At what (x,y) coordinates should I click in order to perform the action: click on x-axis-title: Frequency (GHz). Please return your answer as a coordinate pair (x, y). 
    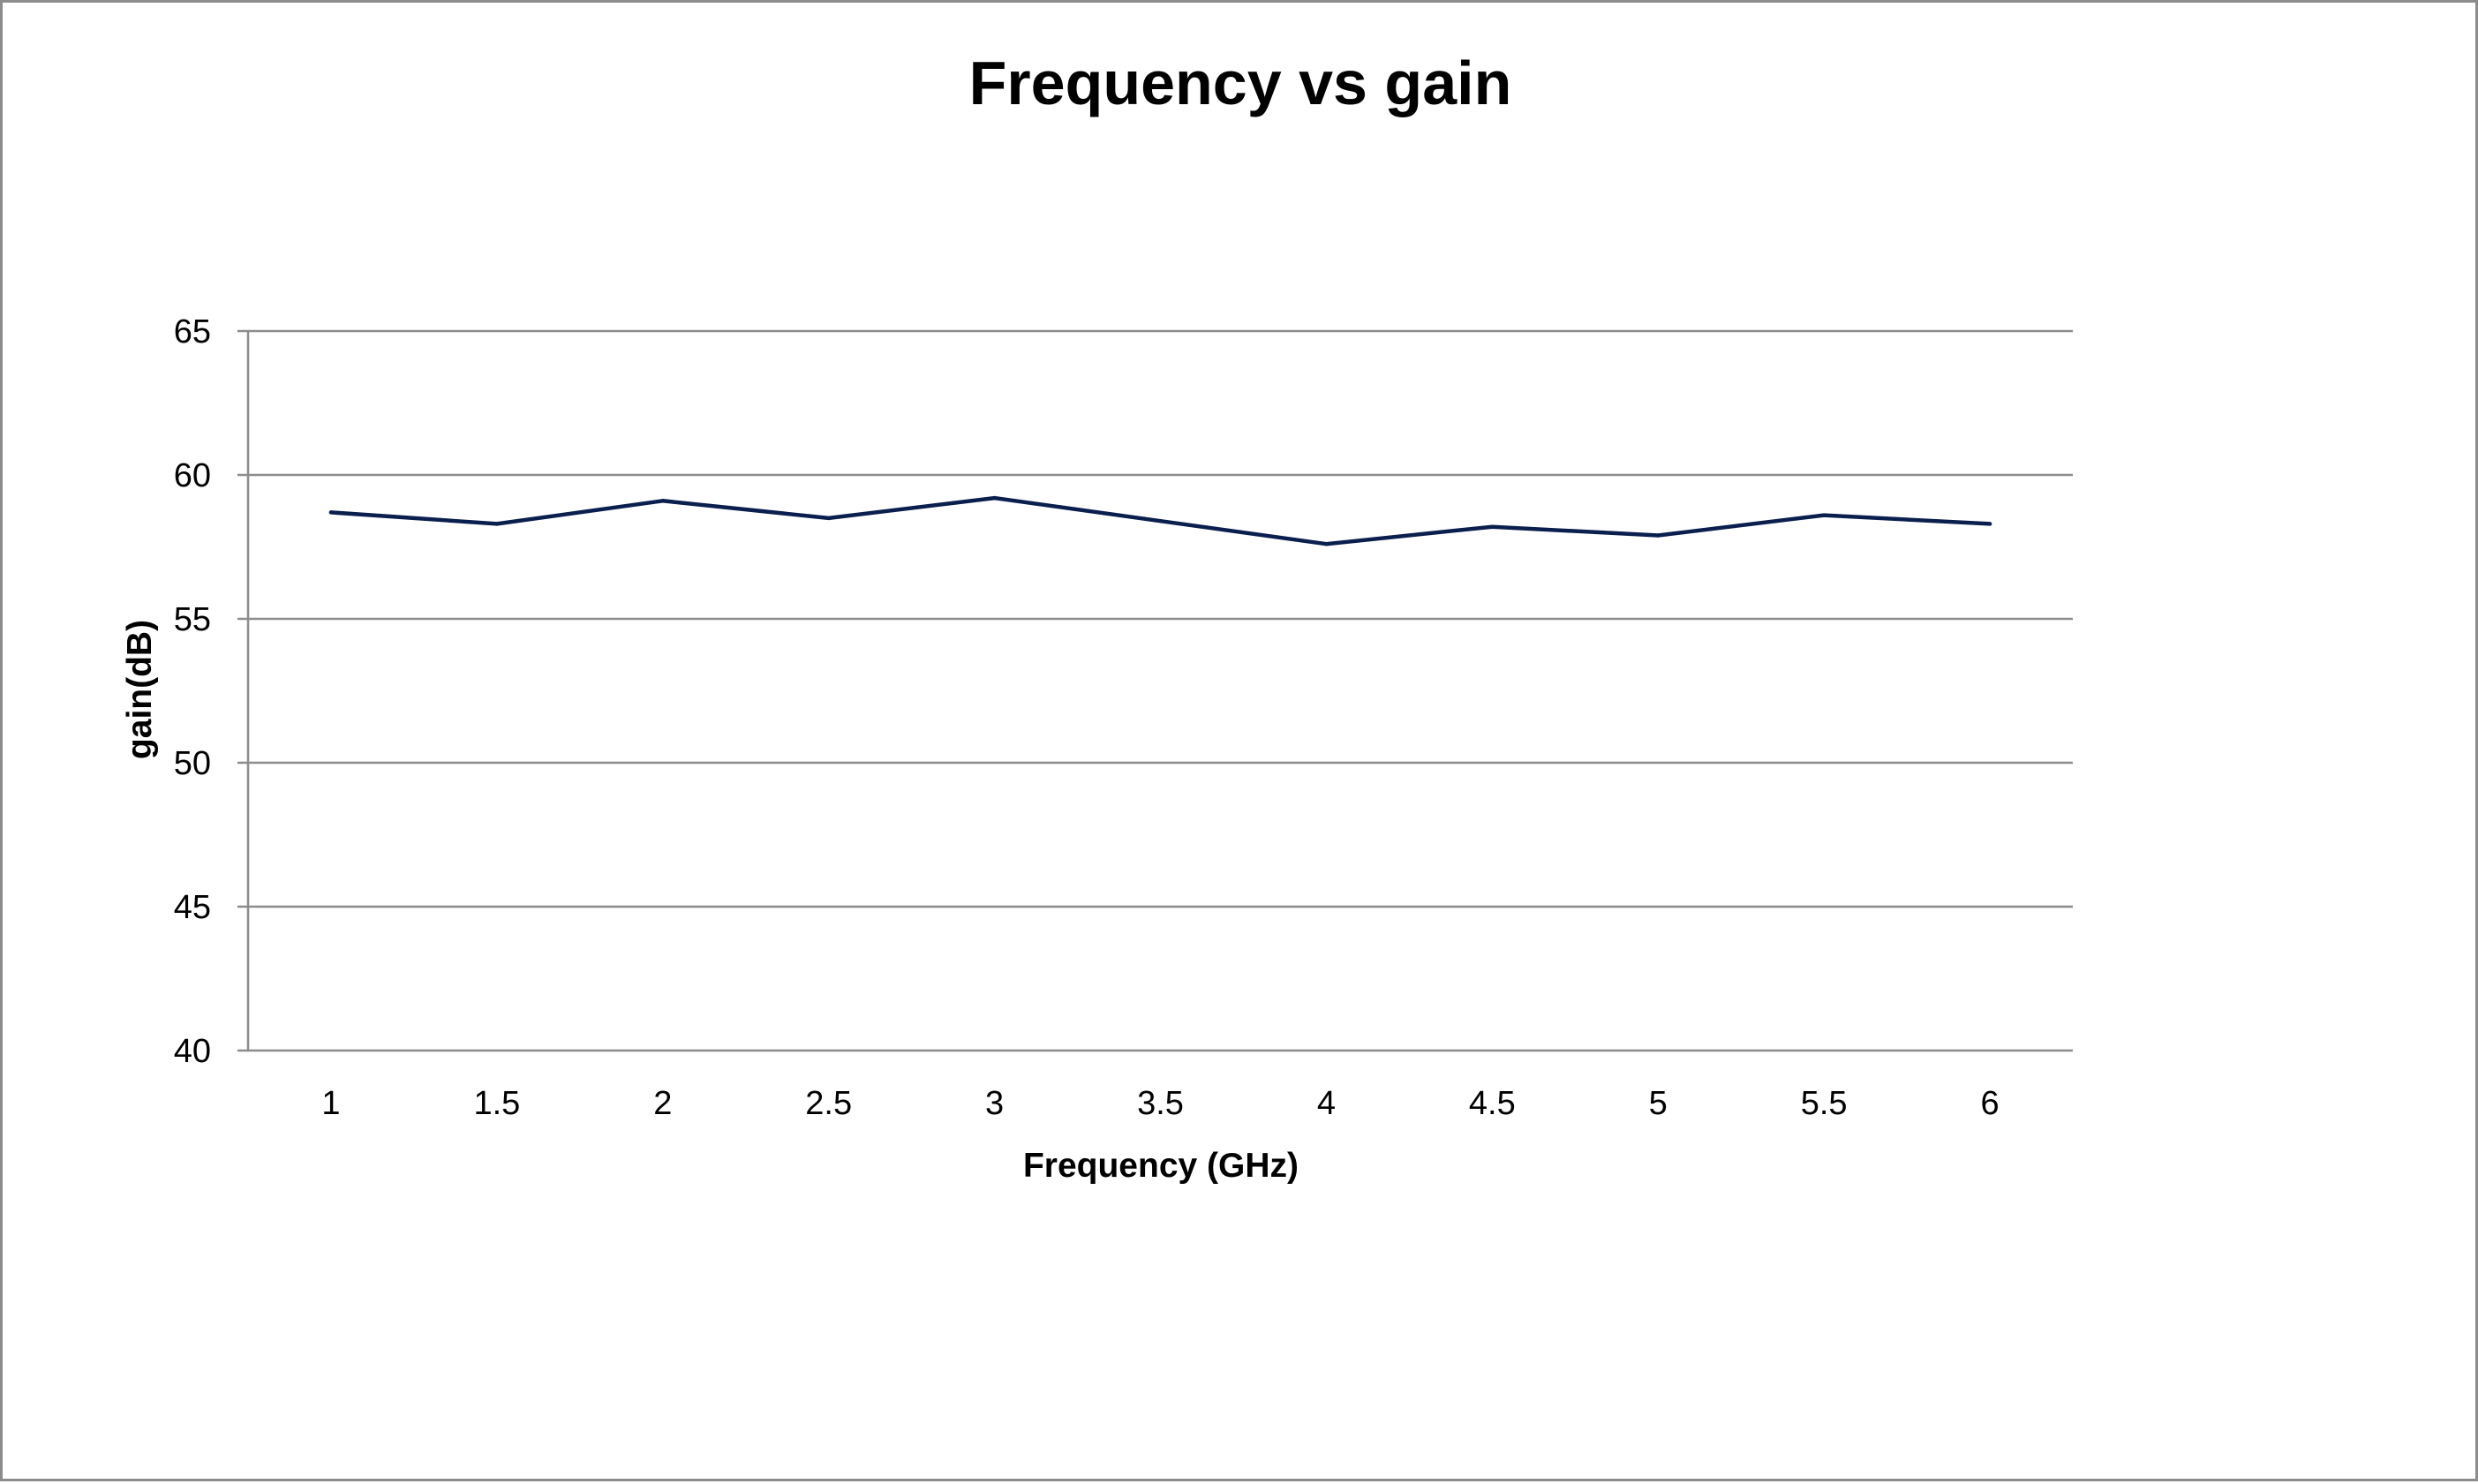
    Looking at the image, I should click on (1161, 1166).